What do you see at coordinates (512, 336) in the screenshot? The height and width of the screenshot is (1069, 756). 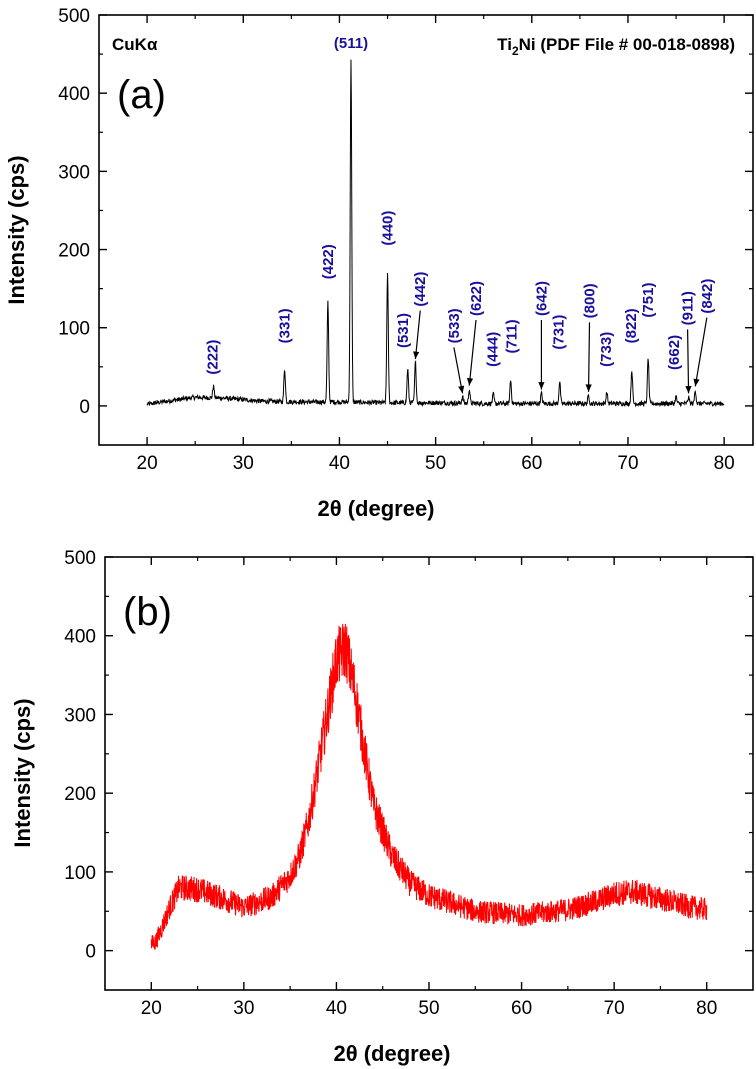 I see `peak-label: (711)` at bounding box center [512, 336].